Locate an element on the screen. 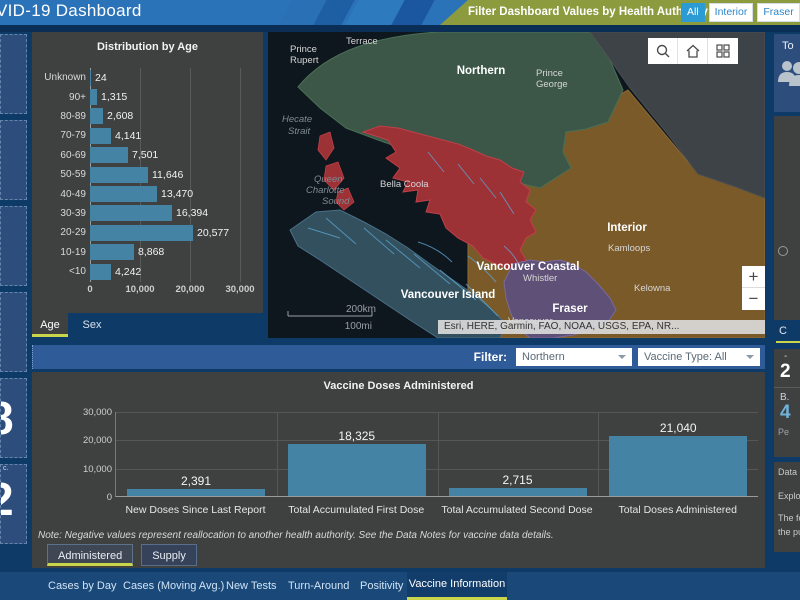 The height and width of the screenshot is (600, 800). age-bar-value: 11,646 is located at coordinates (168, 174).